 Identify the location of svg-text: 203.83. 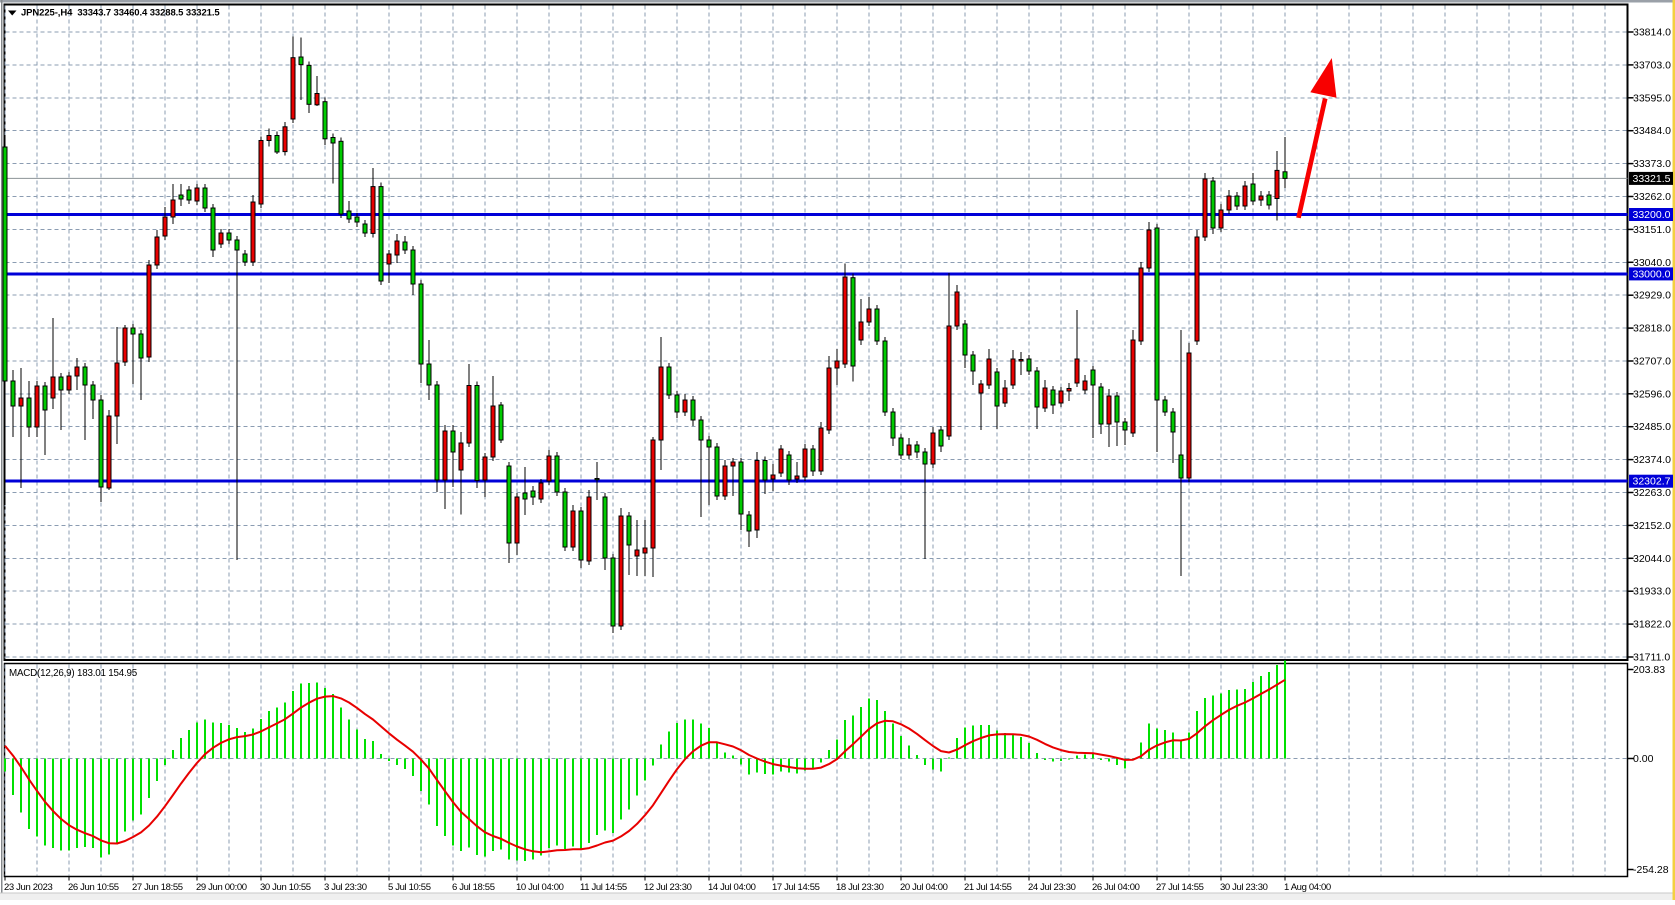
(1649, 670).